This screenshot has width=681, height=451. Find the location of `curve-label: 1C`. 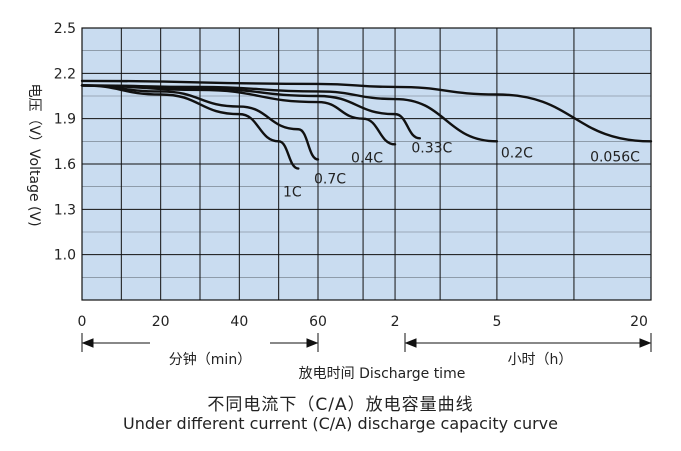

curve-label: 1C is located at coordinates (292, 193).